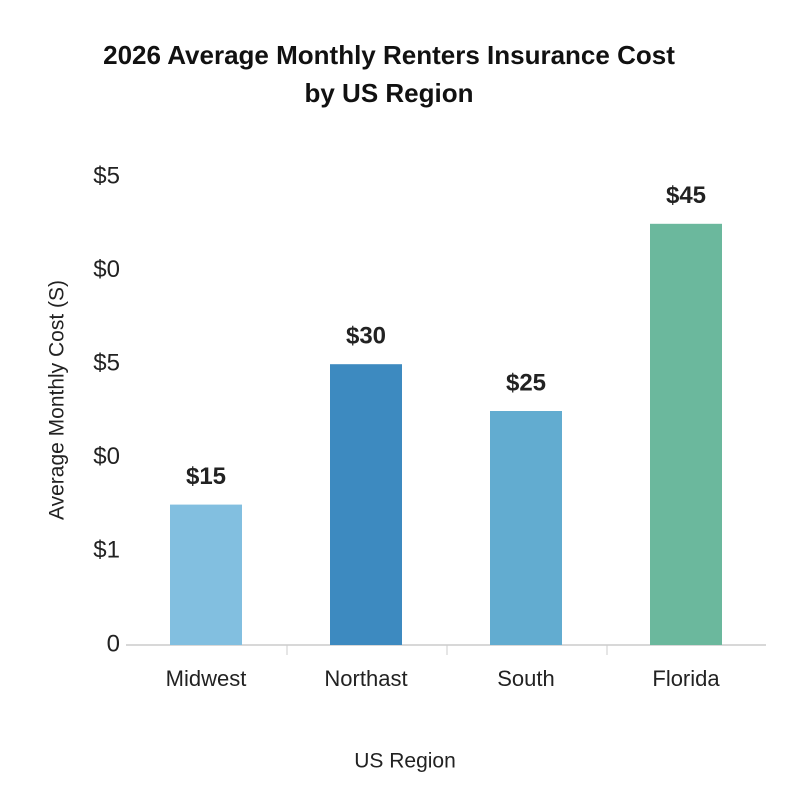 Image resolution: width=800 pixels, height=800 pixels. I want to click on x-tick-label: Florida, so click(686, 678).